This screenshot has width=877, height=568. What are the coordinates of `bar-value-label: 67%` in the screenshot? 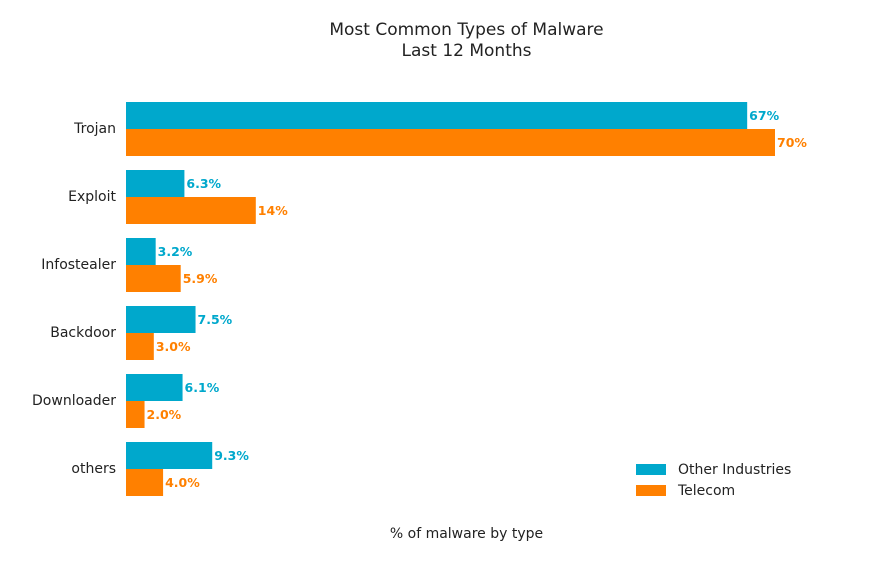 It's located at (764, 115).